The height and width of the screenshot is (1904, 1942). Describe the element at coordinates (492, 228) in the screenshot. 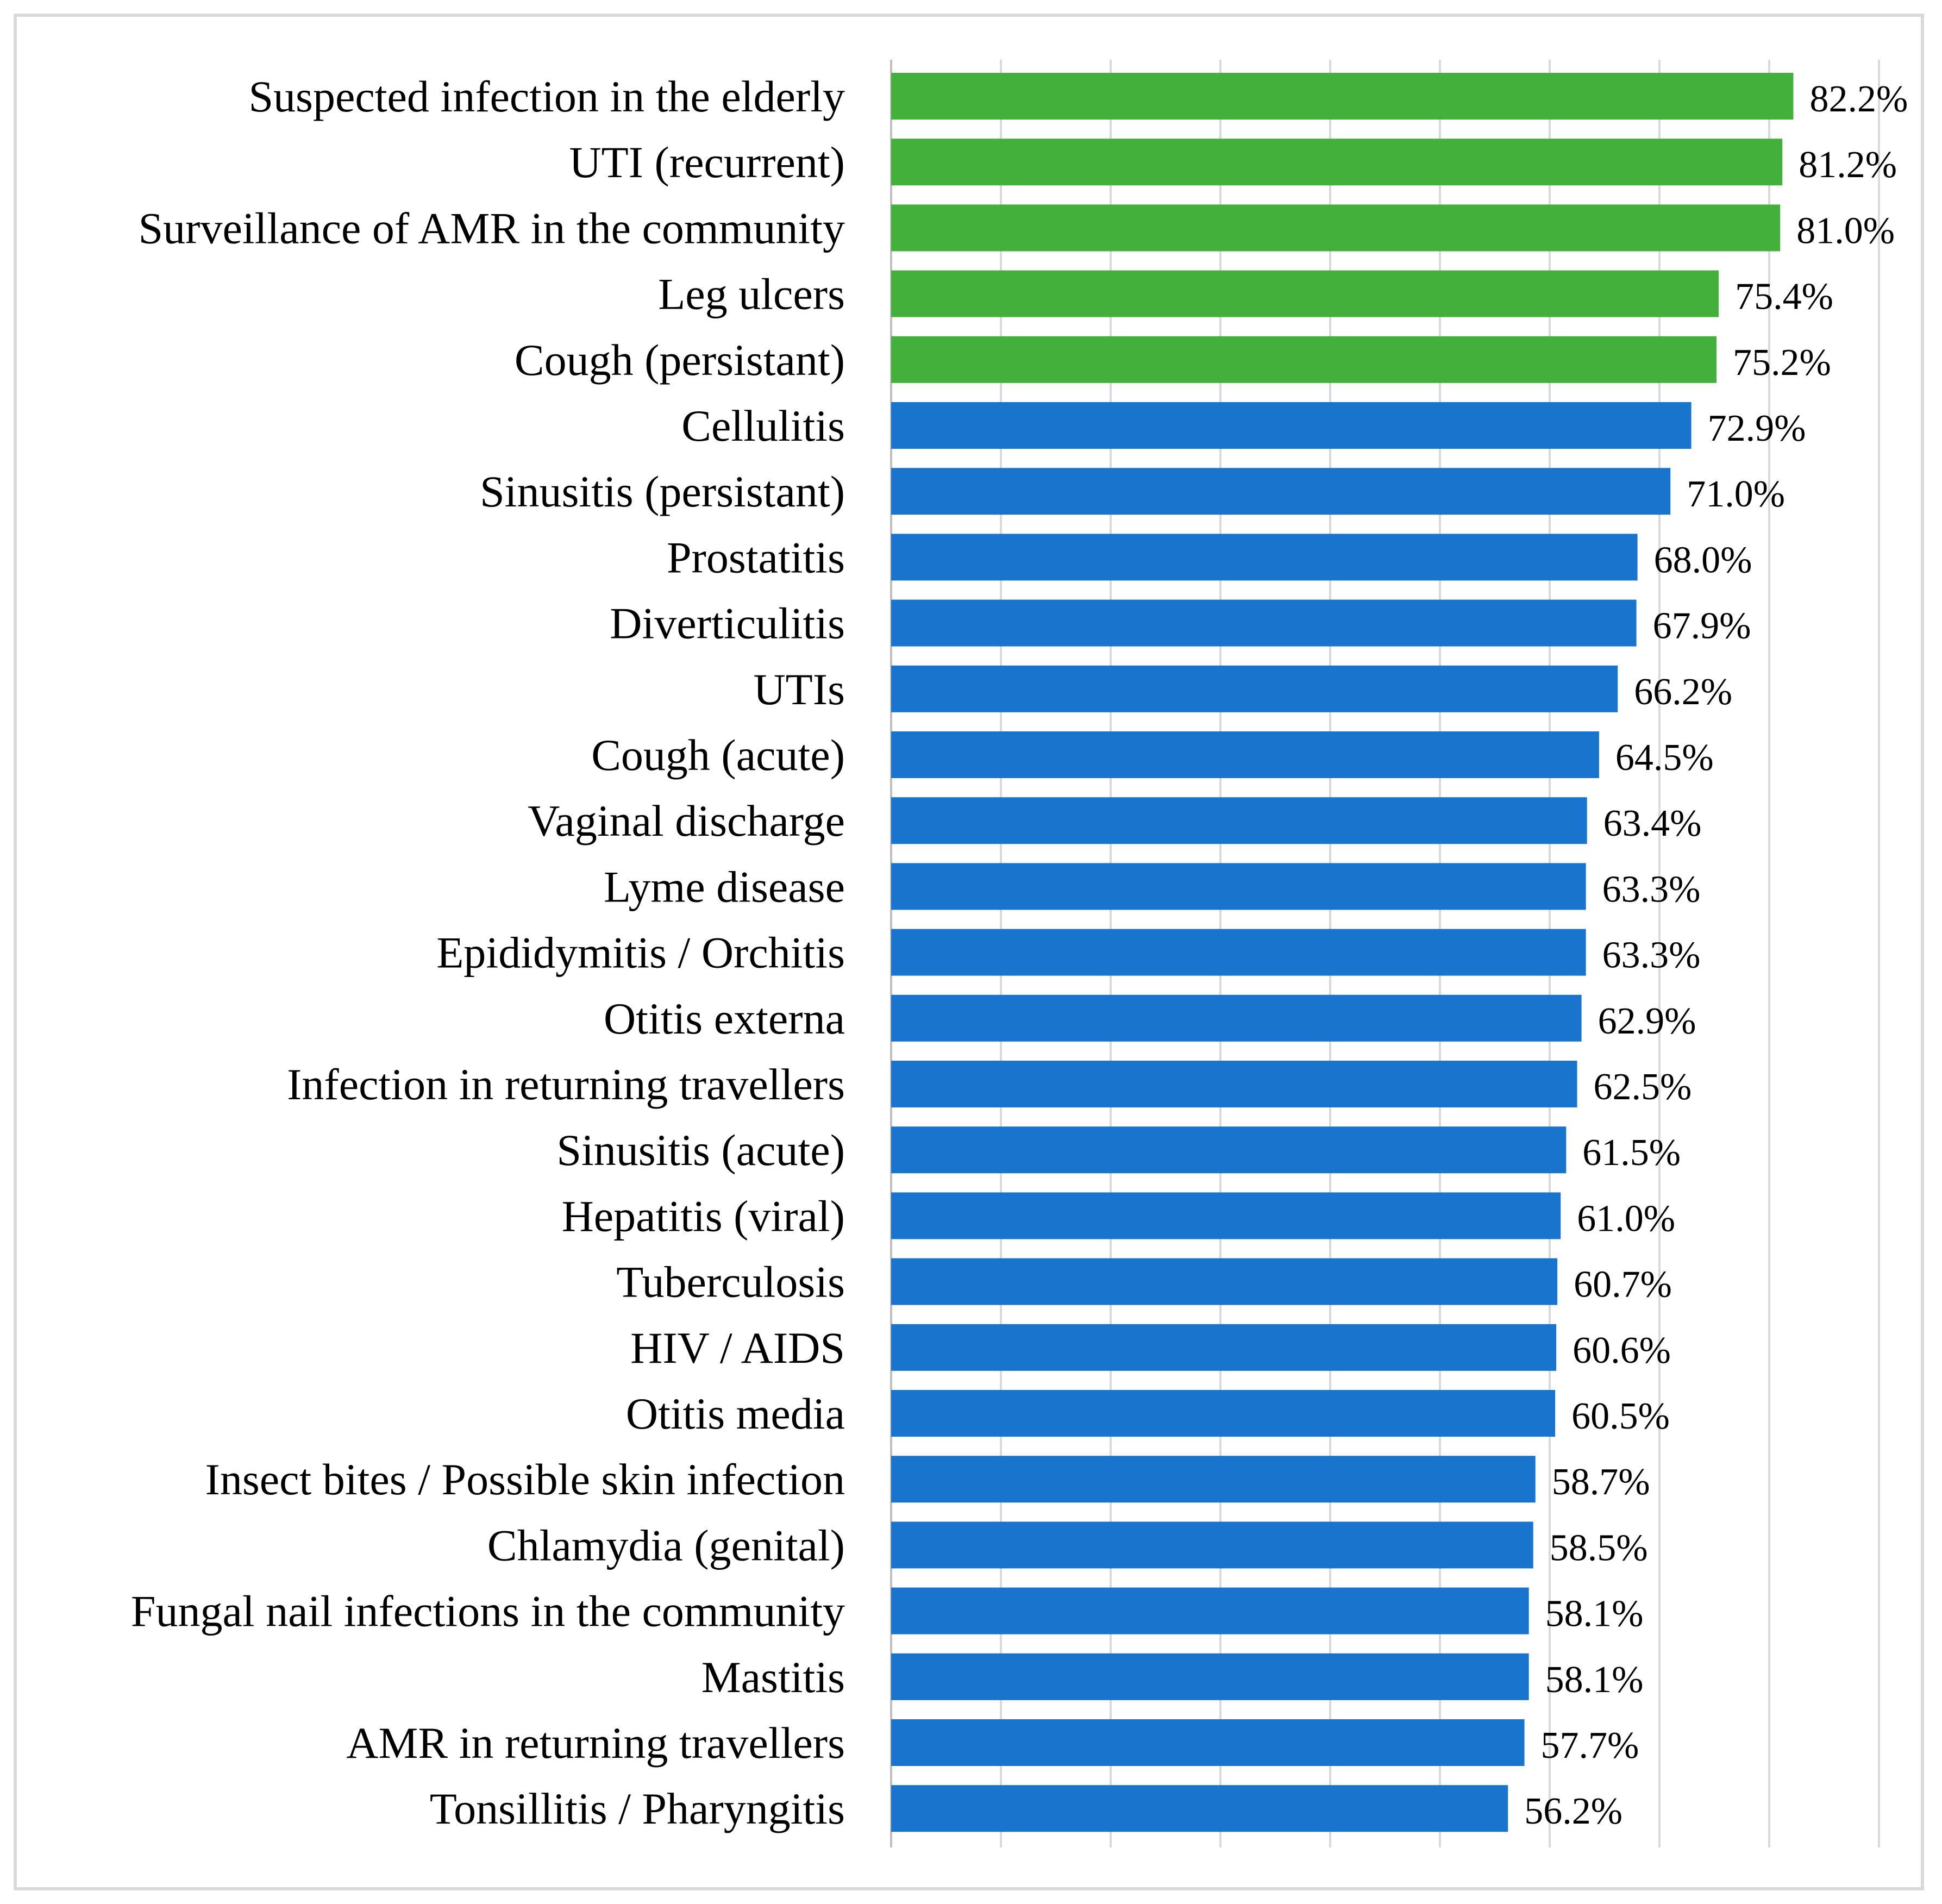

I see `category-label: Surveillance of AMR in the community` at that location.